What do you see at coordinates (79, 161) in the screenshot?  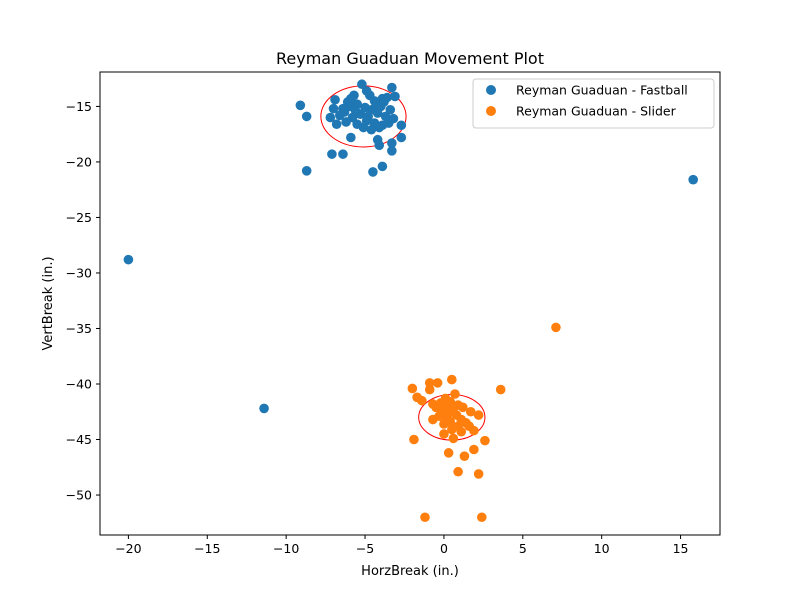 I see `y-tick-label: −20` at bounding box center [79, 161].